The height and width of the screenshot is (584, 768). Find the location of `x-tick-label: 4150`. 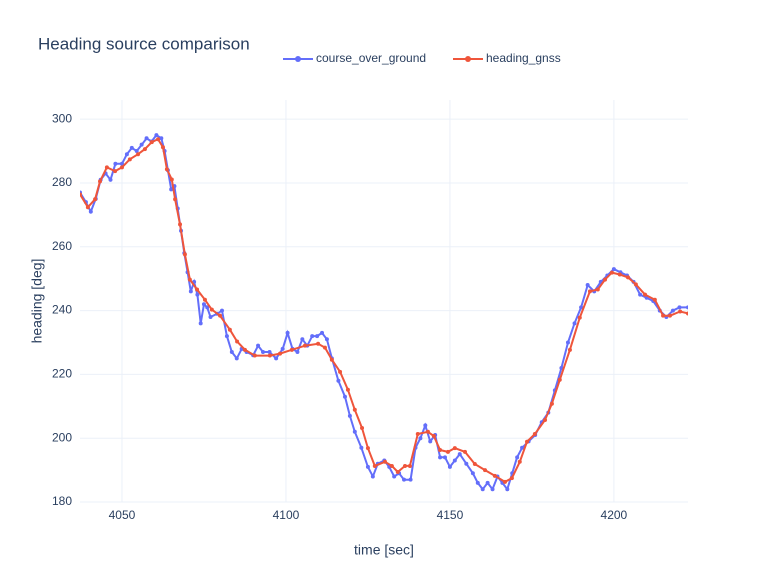

x-tick-label: 4150 is located at coordinates (450, 515).